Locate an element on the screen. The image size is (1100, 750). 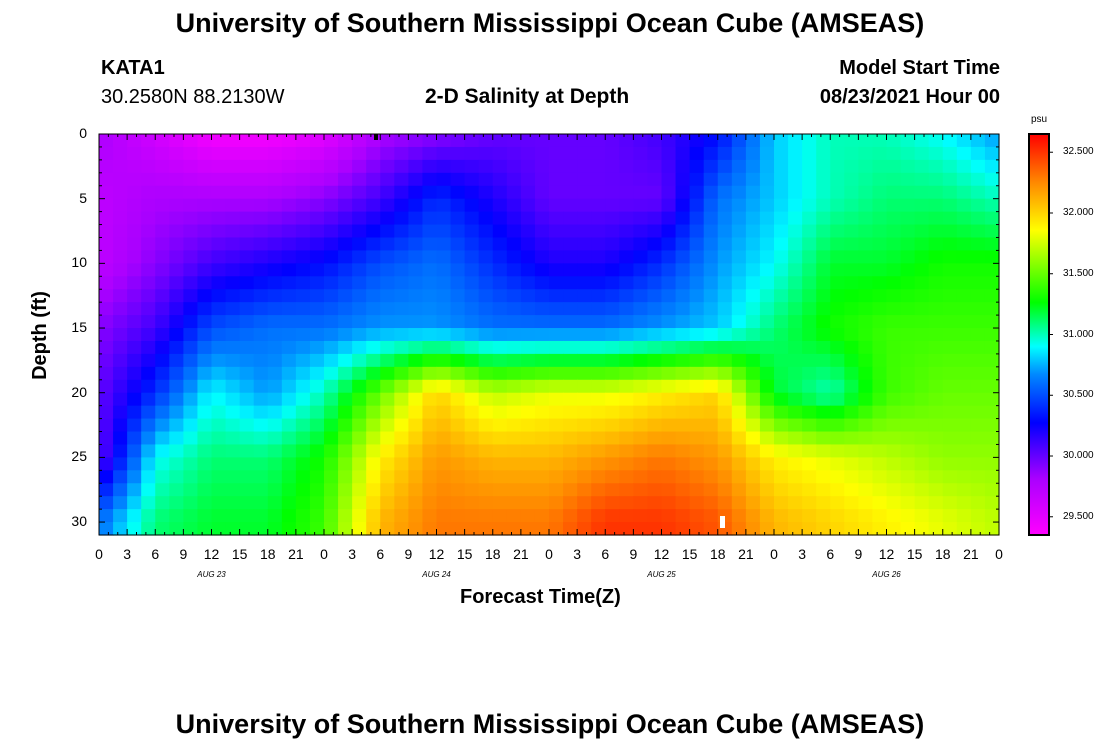
y-tick-label: 0 is located at coordinates (83, 133).